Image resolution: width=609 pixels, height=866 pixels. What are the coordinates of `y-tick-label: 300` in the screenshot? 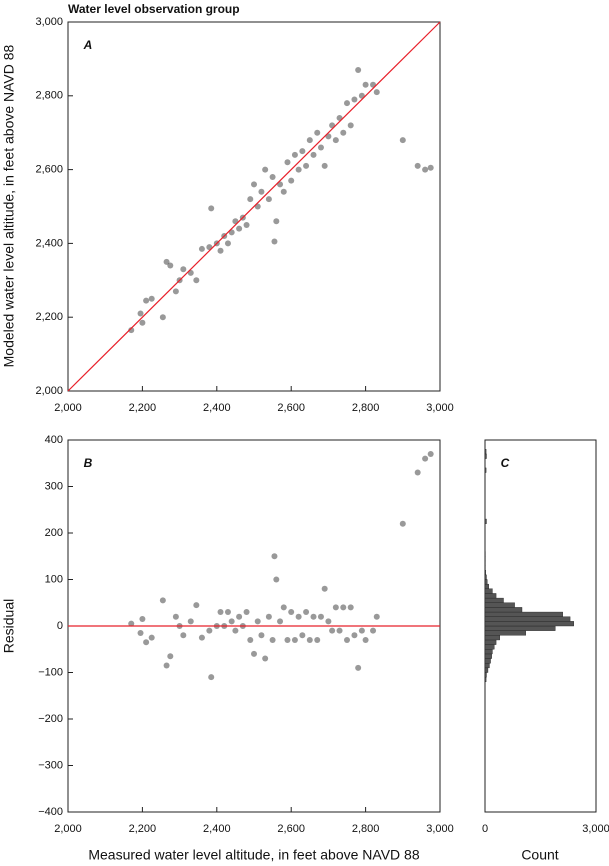 It's located at (54, 486).